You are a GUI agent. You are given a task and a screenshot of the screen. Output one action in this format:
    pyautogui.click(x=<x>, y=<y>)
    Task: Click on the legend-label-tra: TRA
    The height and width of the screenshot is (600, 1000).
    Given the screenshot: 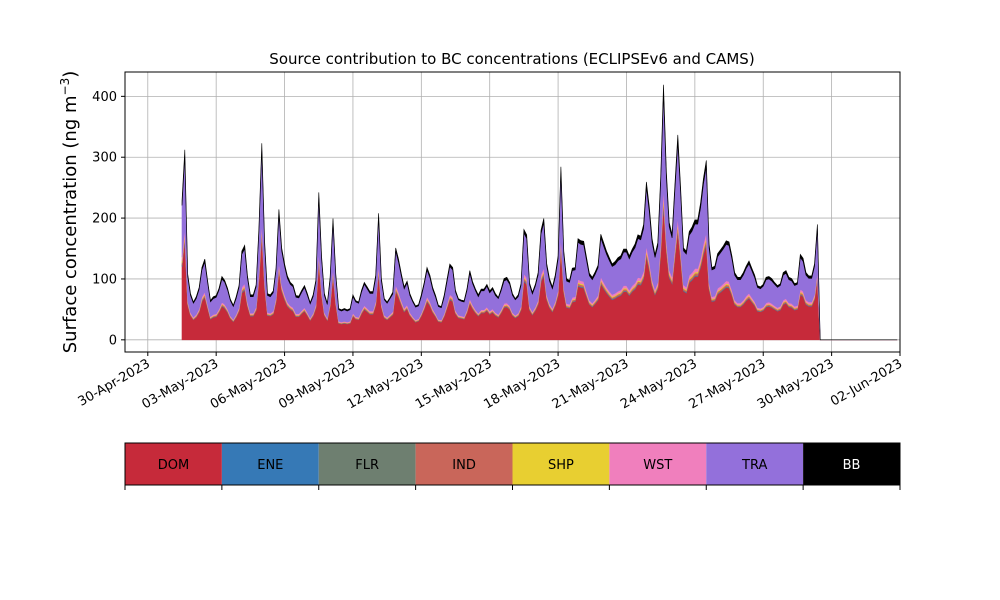 What is the action you would take?
    pyautogui.click(x=754, y=465)
    